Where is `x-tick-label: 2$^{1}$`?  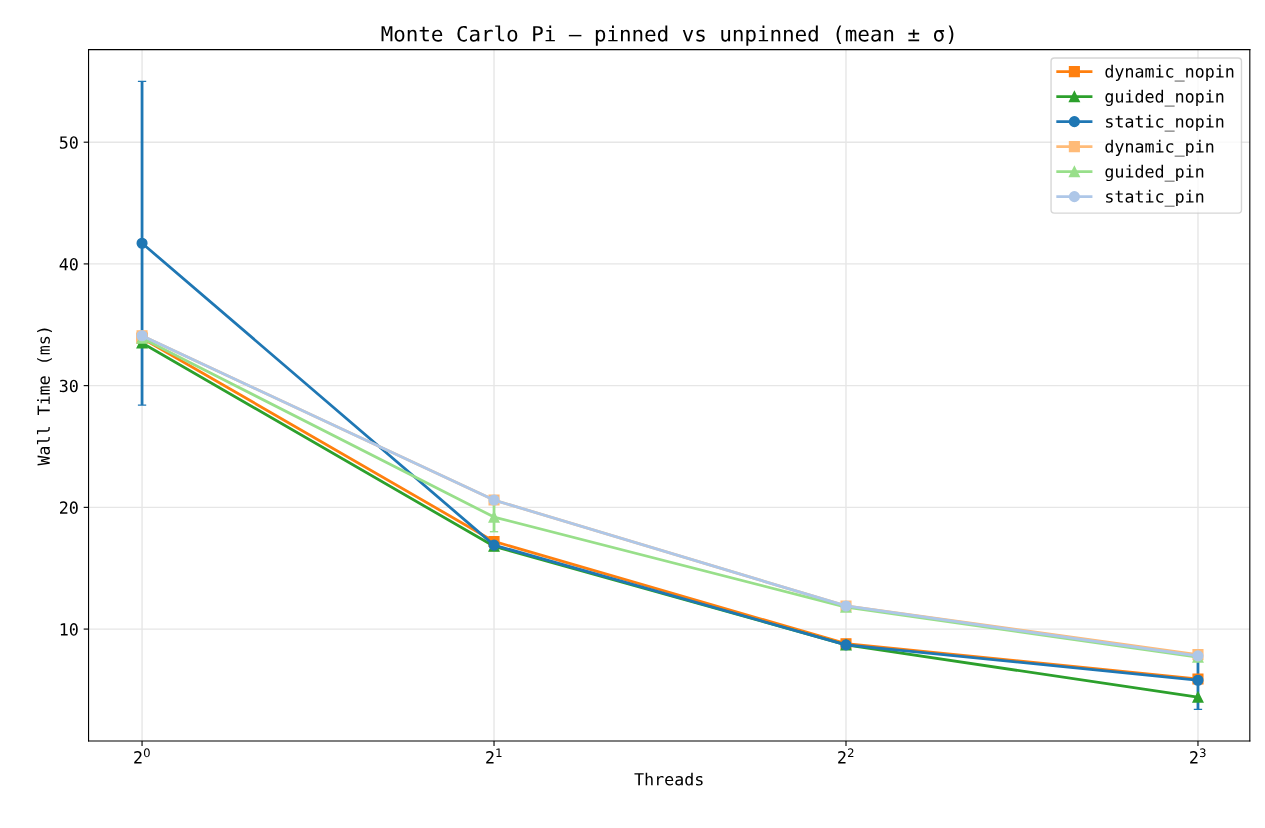 x-tick-label: 2$^{1}$ is located at coordinates (494, 756).